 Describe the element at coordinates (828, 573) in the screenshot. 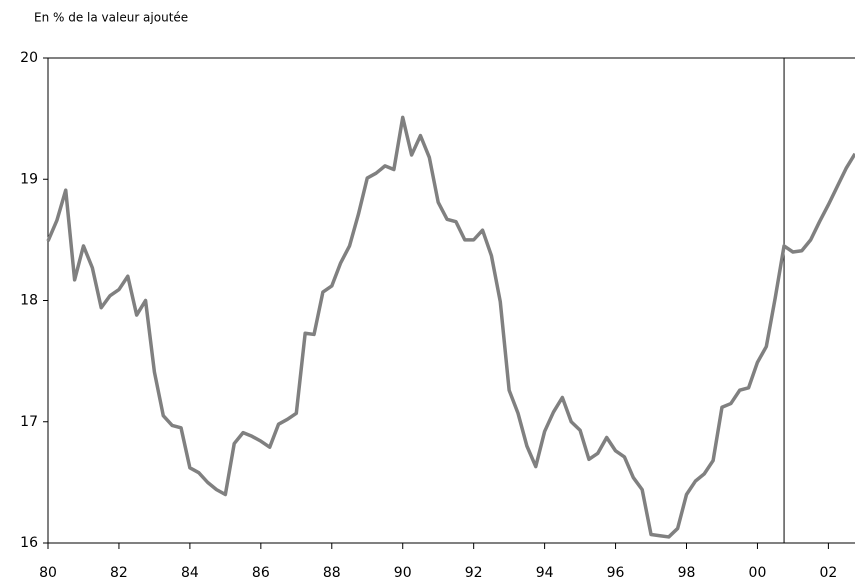

I see `x-tick-label: 02` at that location.